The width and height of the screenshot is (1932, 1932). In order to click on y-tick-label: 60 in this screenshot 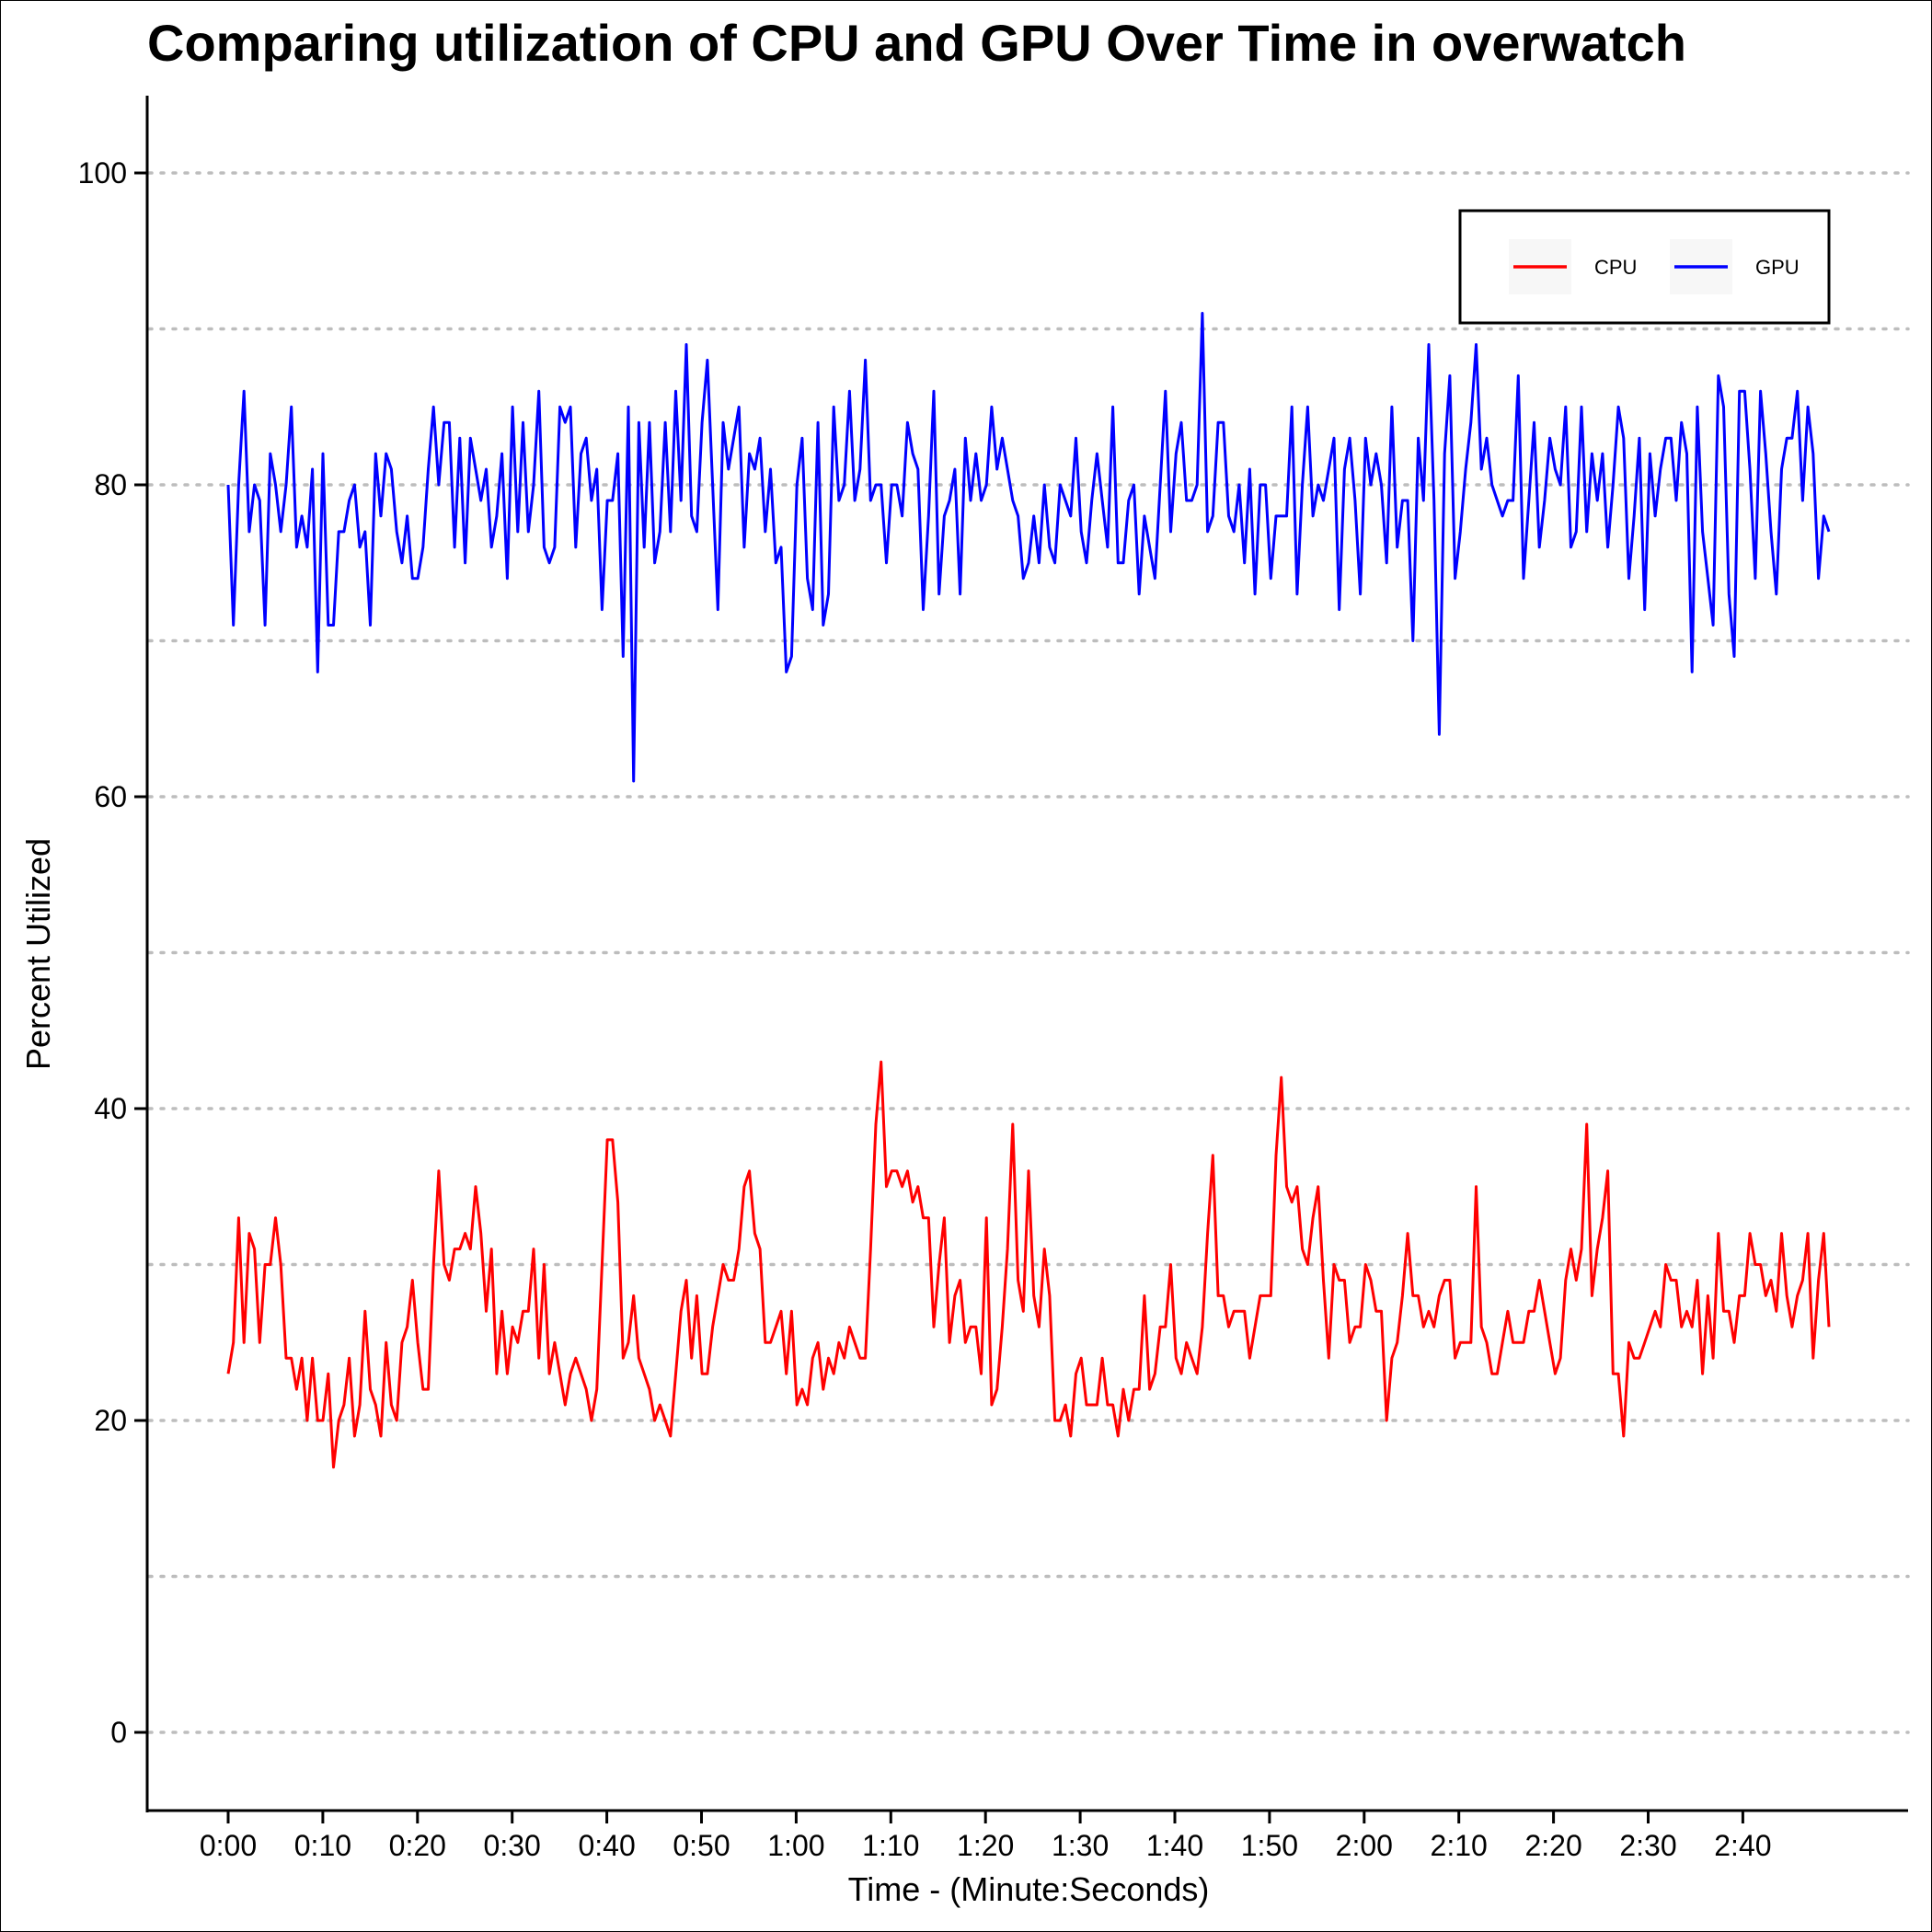, I will do `click(110, 796)`.